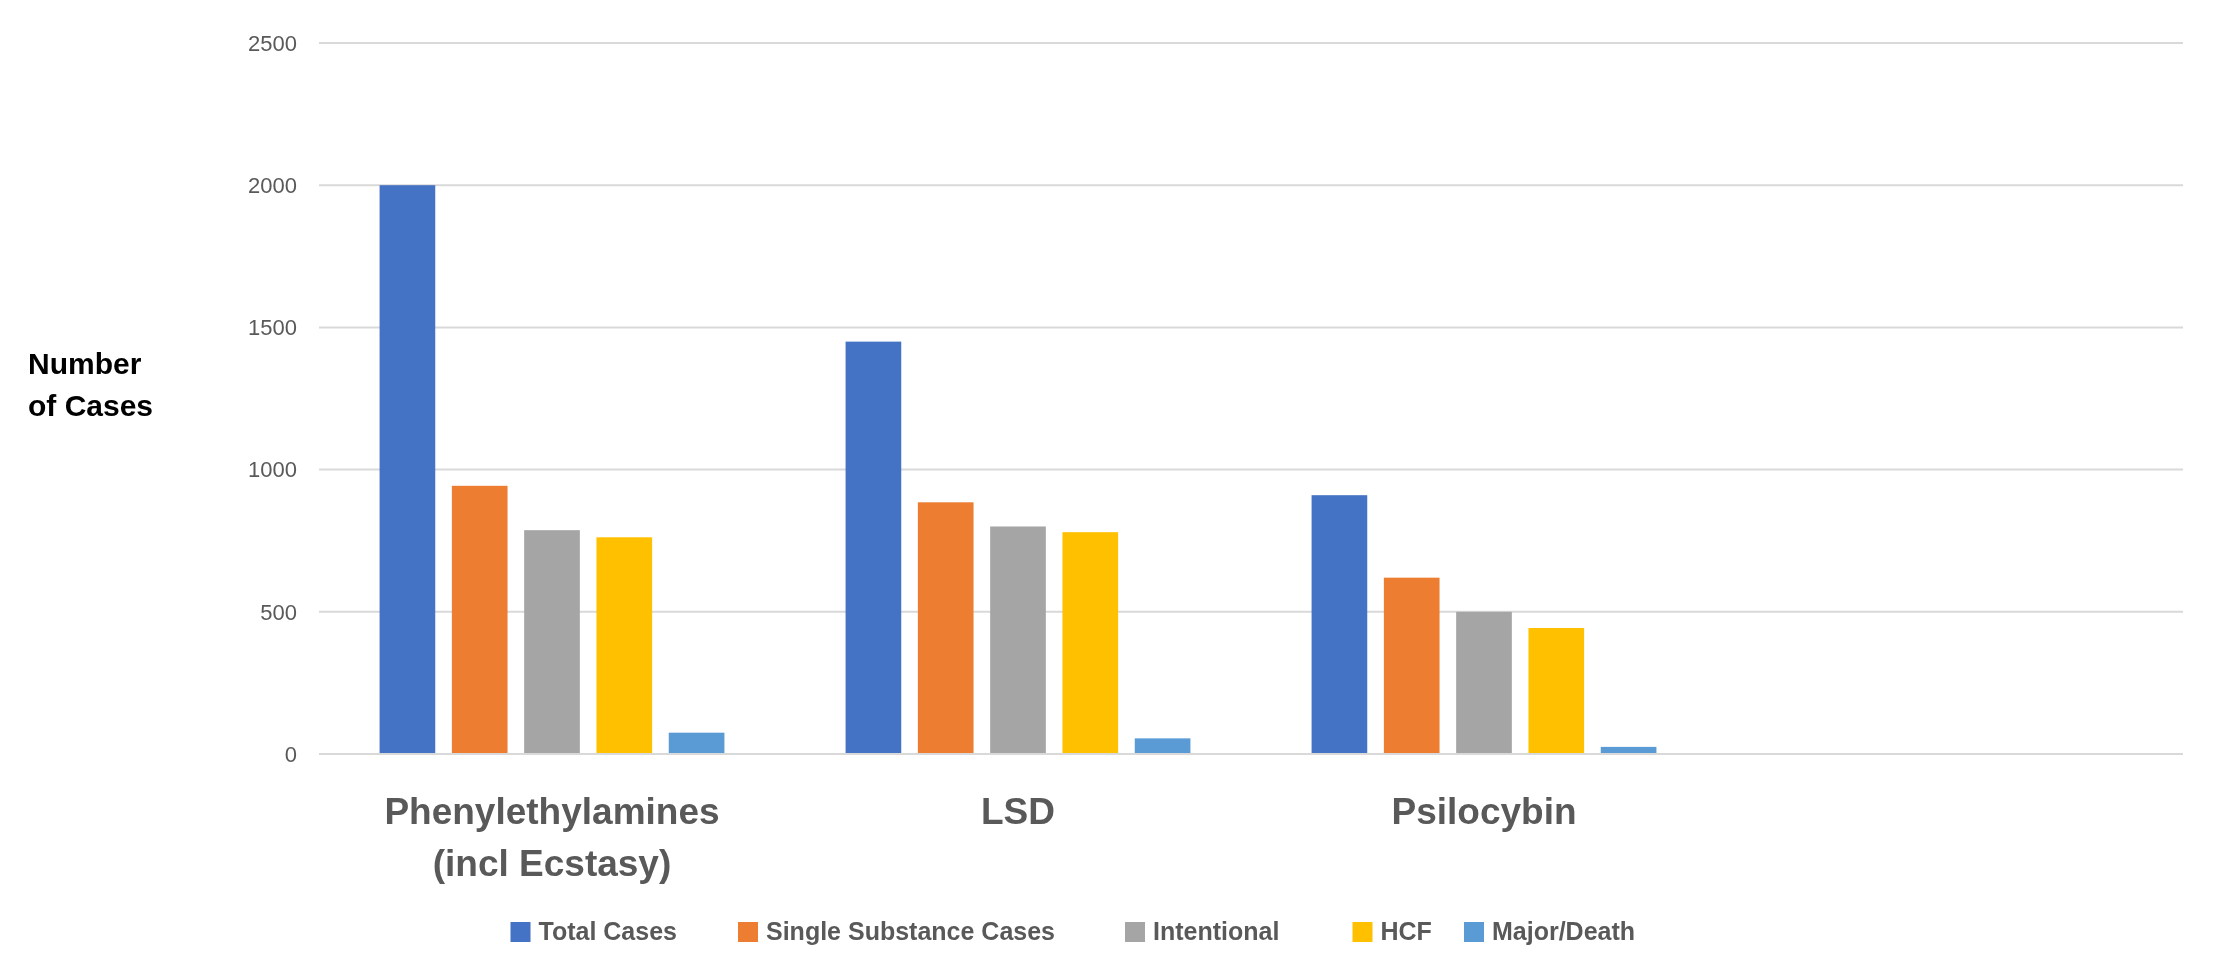 This screenshot has height=966, width=2214. I want to click on x-tick-label: LSD, so click(1018, 811).